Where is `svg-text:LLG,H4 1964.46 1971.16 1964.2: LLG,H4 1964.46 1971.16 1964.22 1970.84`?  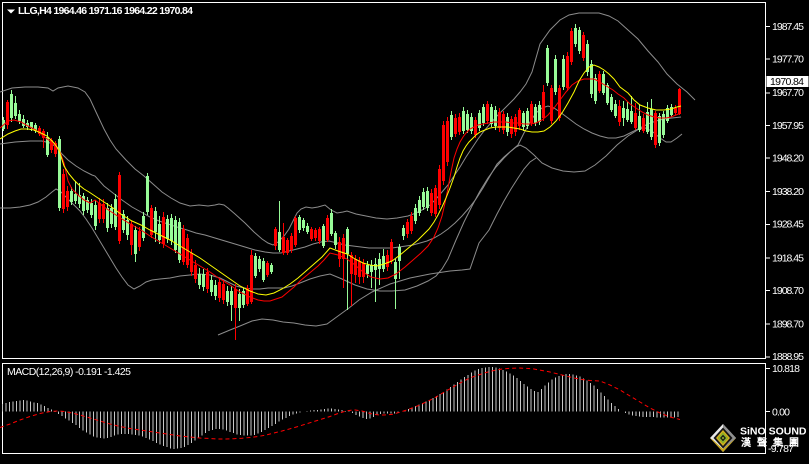 svg-text:LLG,H4 1964.46 1971.16 1964.2: LLG,H4 1964.46 1971.16 1964.22 1970.84 is located at coordinates (105, 11).